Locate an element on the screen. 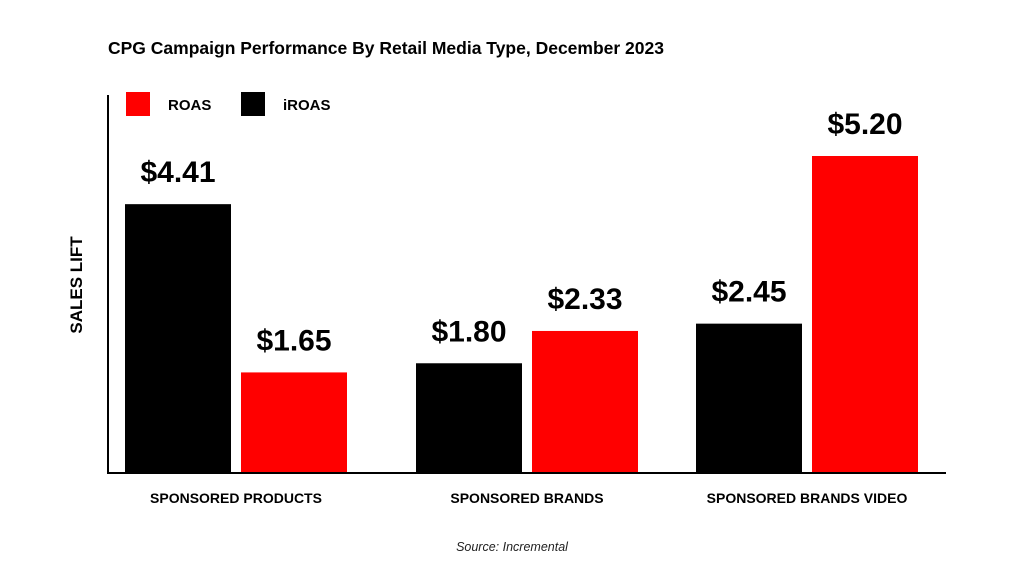 The image size is (1024, 581). data-label: $4.41 is located at coordinates (177, 172).